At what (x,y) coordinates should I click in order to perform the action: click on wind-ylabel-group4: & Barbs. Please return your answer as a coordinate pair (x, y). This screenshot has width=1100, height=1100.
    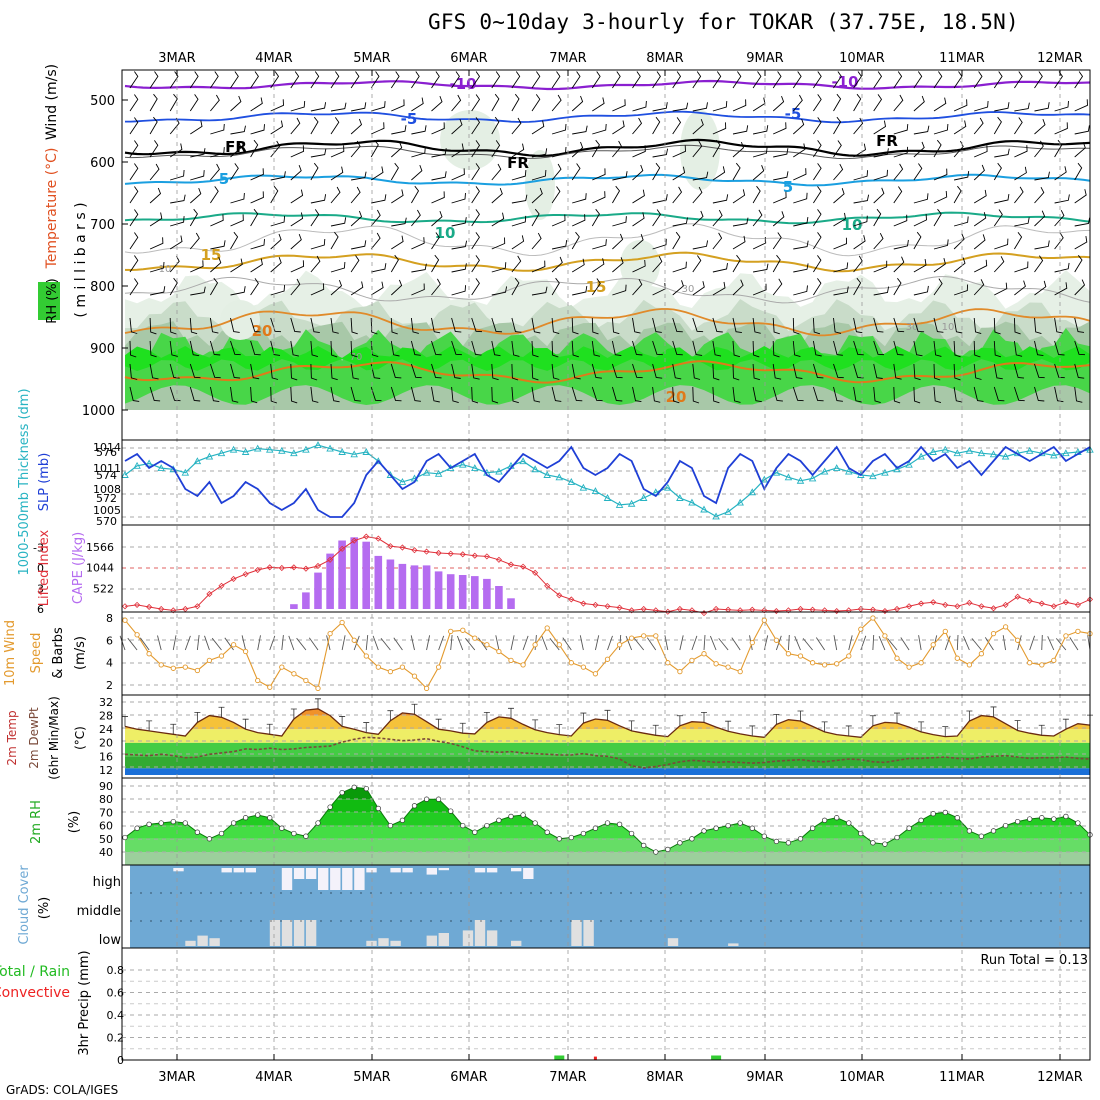
    Looking at the image, I should click on (58, 653).